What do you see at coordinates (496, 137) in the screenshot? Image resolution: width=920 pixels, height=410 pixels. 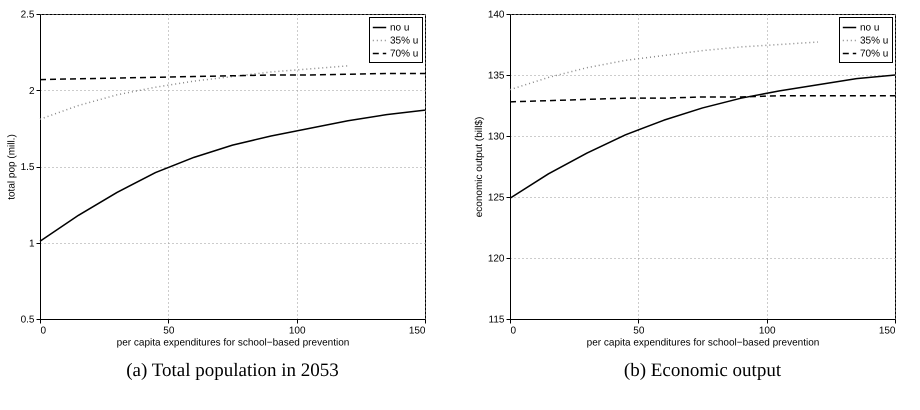 I see `y-tick-label: 130` at bounding box center [496, 137].